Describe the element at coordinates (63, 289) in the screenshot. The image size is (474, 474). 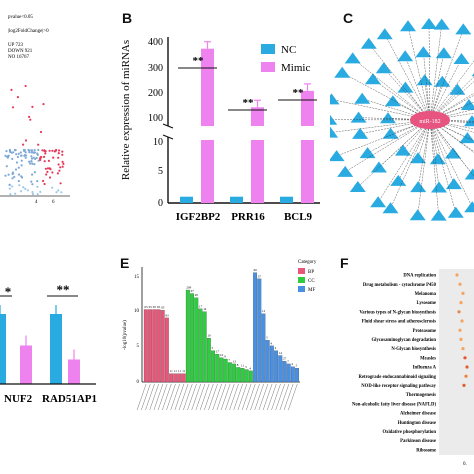
I see `panel-d-sig-2: **` at that location.